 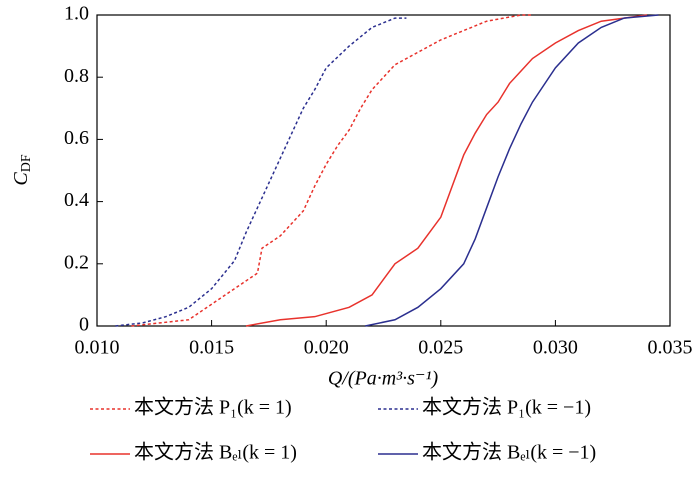 What do you see at coordinates (76, 76) in the screenshot?
I see `y-tick-label: 0.8` at bounding box center [76, 76].